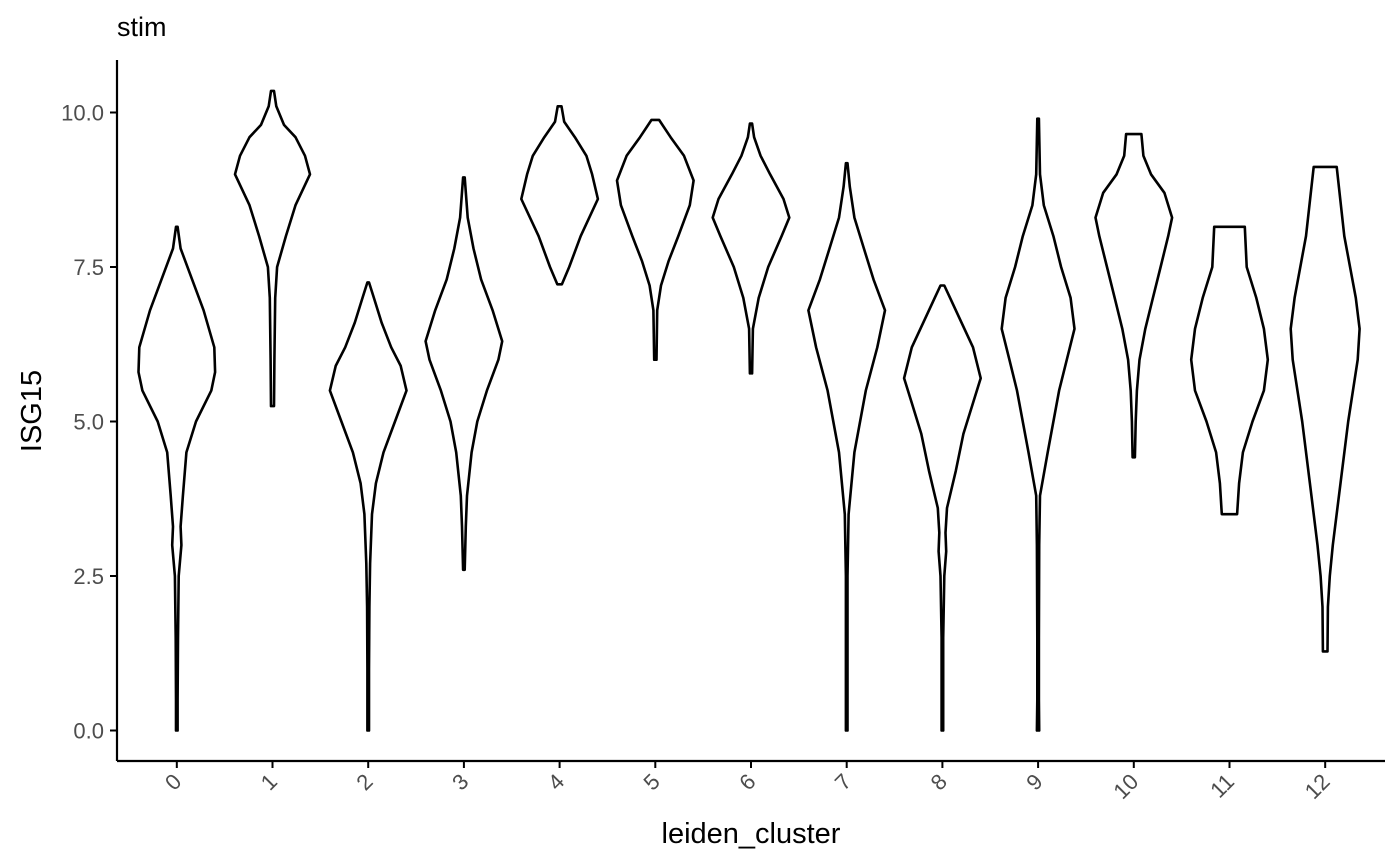 The width and height of the screenshot is (1400, 865). Describe the element at coordinates (173, 782) in the screenshot. I see `x-tick-label: 0` at that location.